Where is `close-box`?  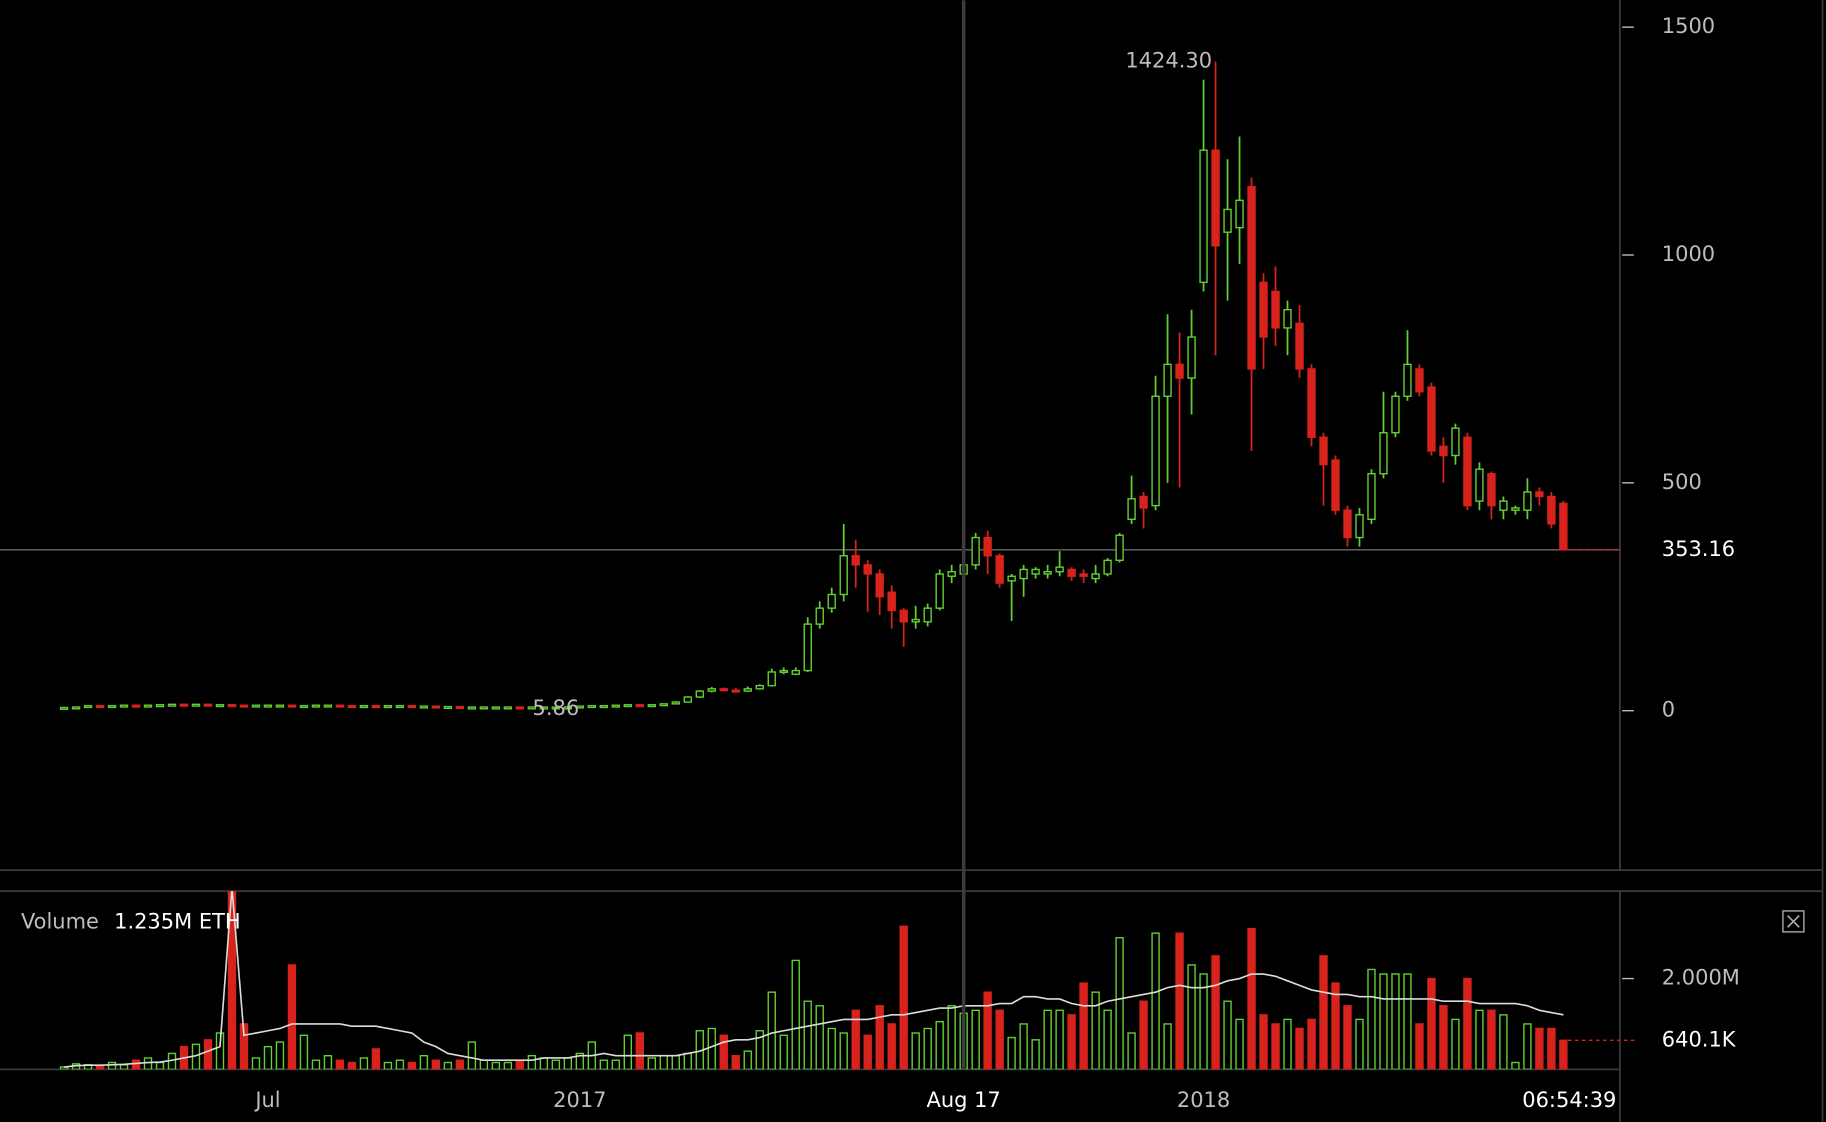
close-box is located at coordinates (1793, 921).